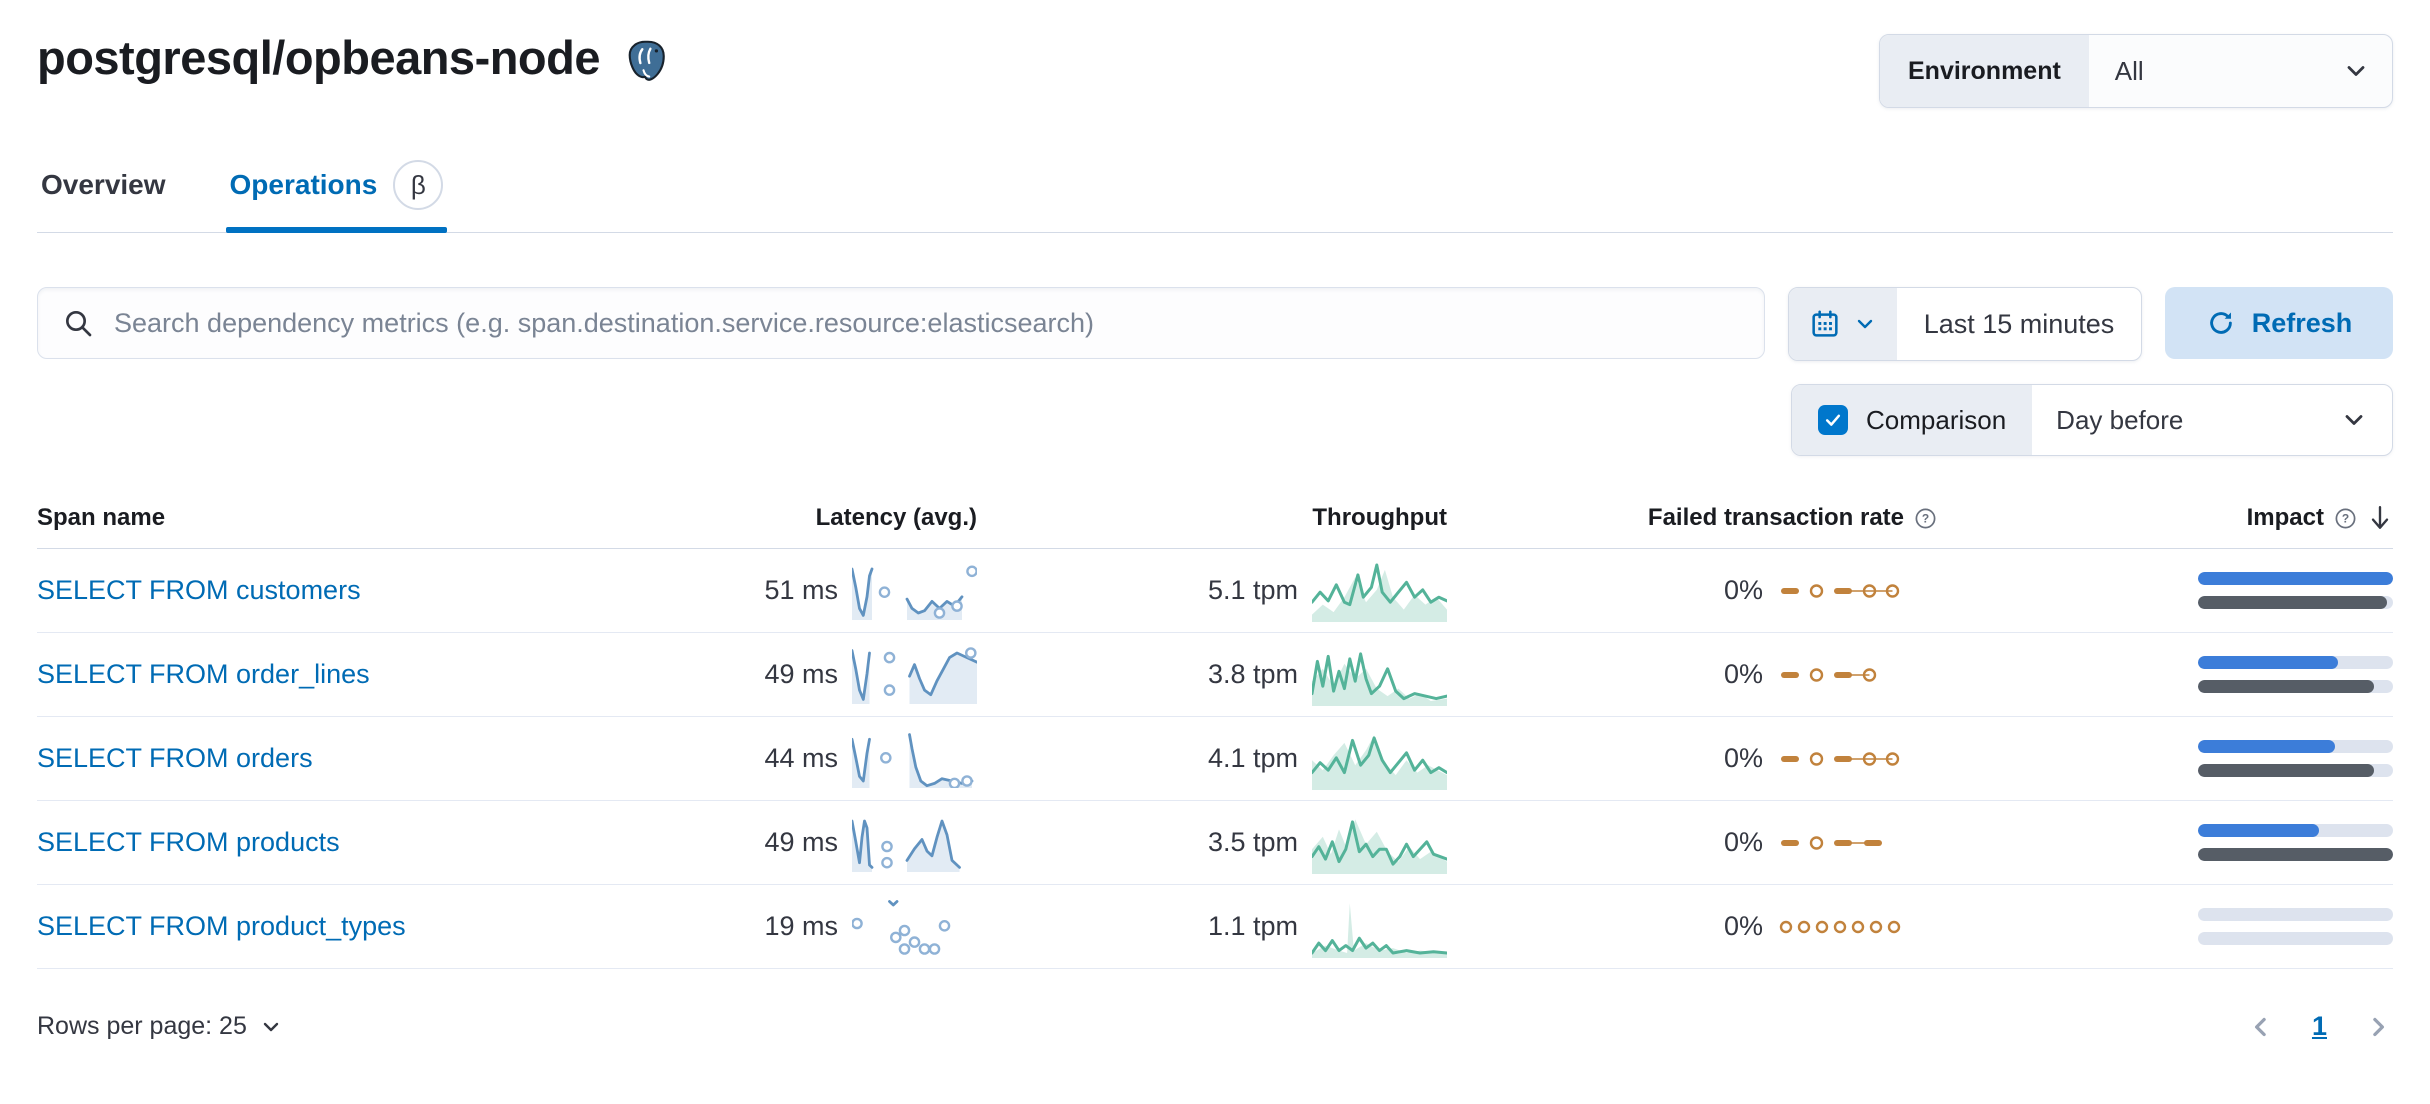  Describe the element at coordinates (1212, 759) in the screenshot. I see `throughput-cell: 4.1 tpm` at that location.